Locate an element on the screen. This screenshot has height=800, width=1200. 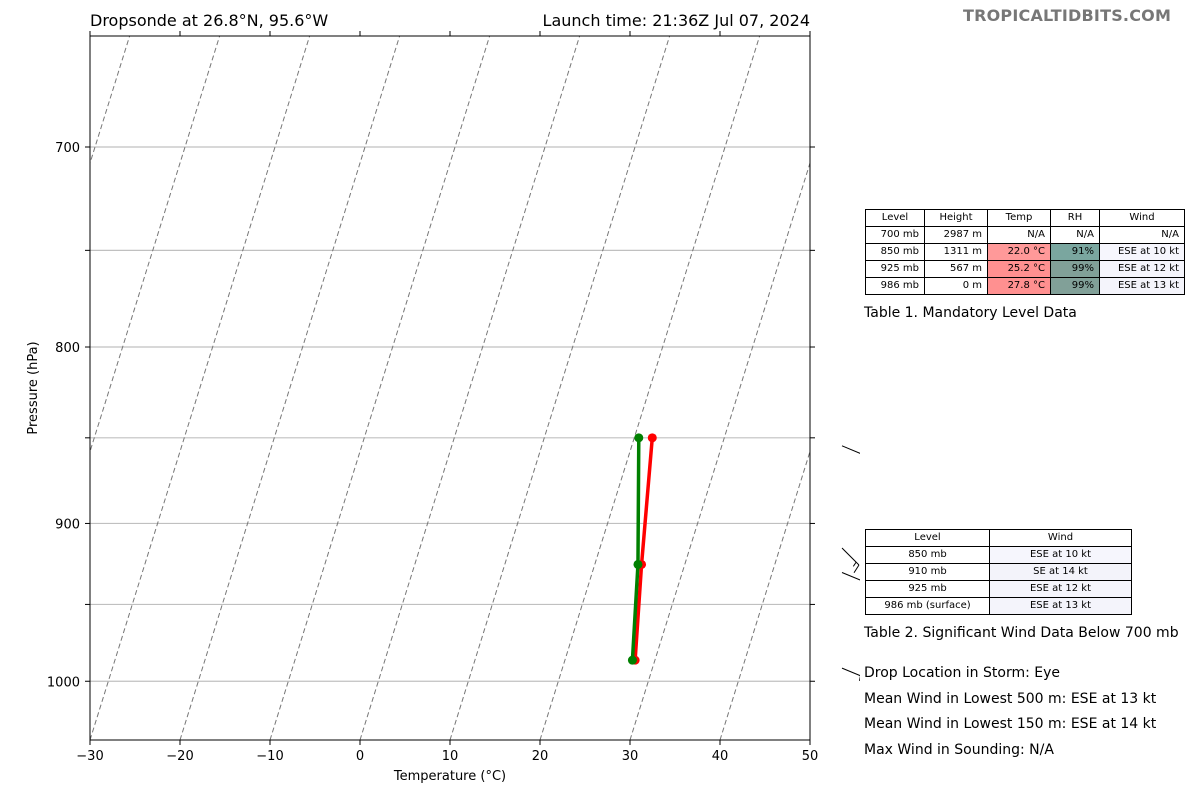
table-row: 850 mb ESE at 10 kt is located at coordinates (998, 555).